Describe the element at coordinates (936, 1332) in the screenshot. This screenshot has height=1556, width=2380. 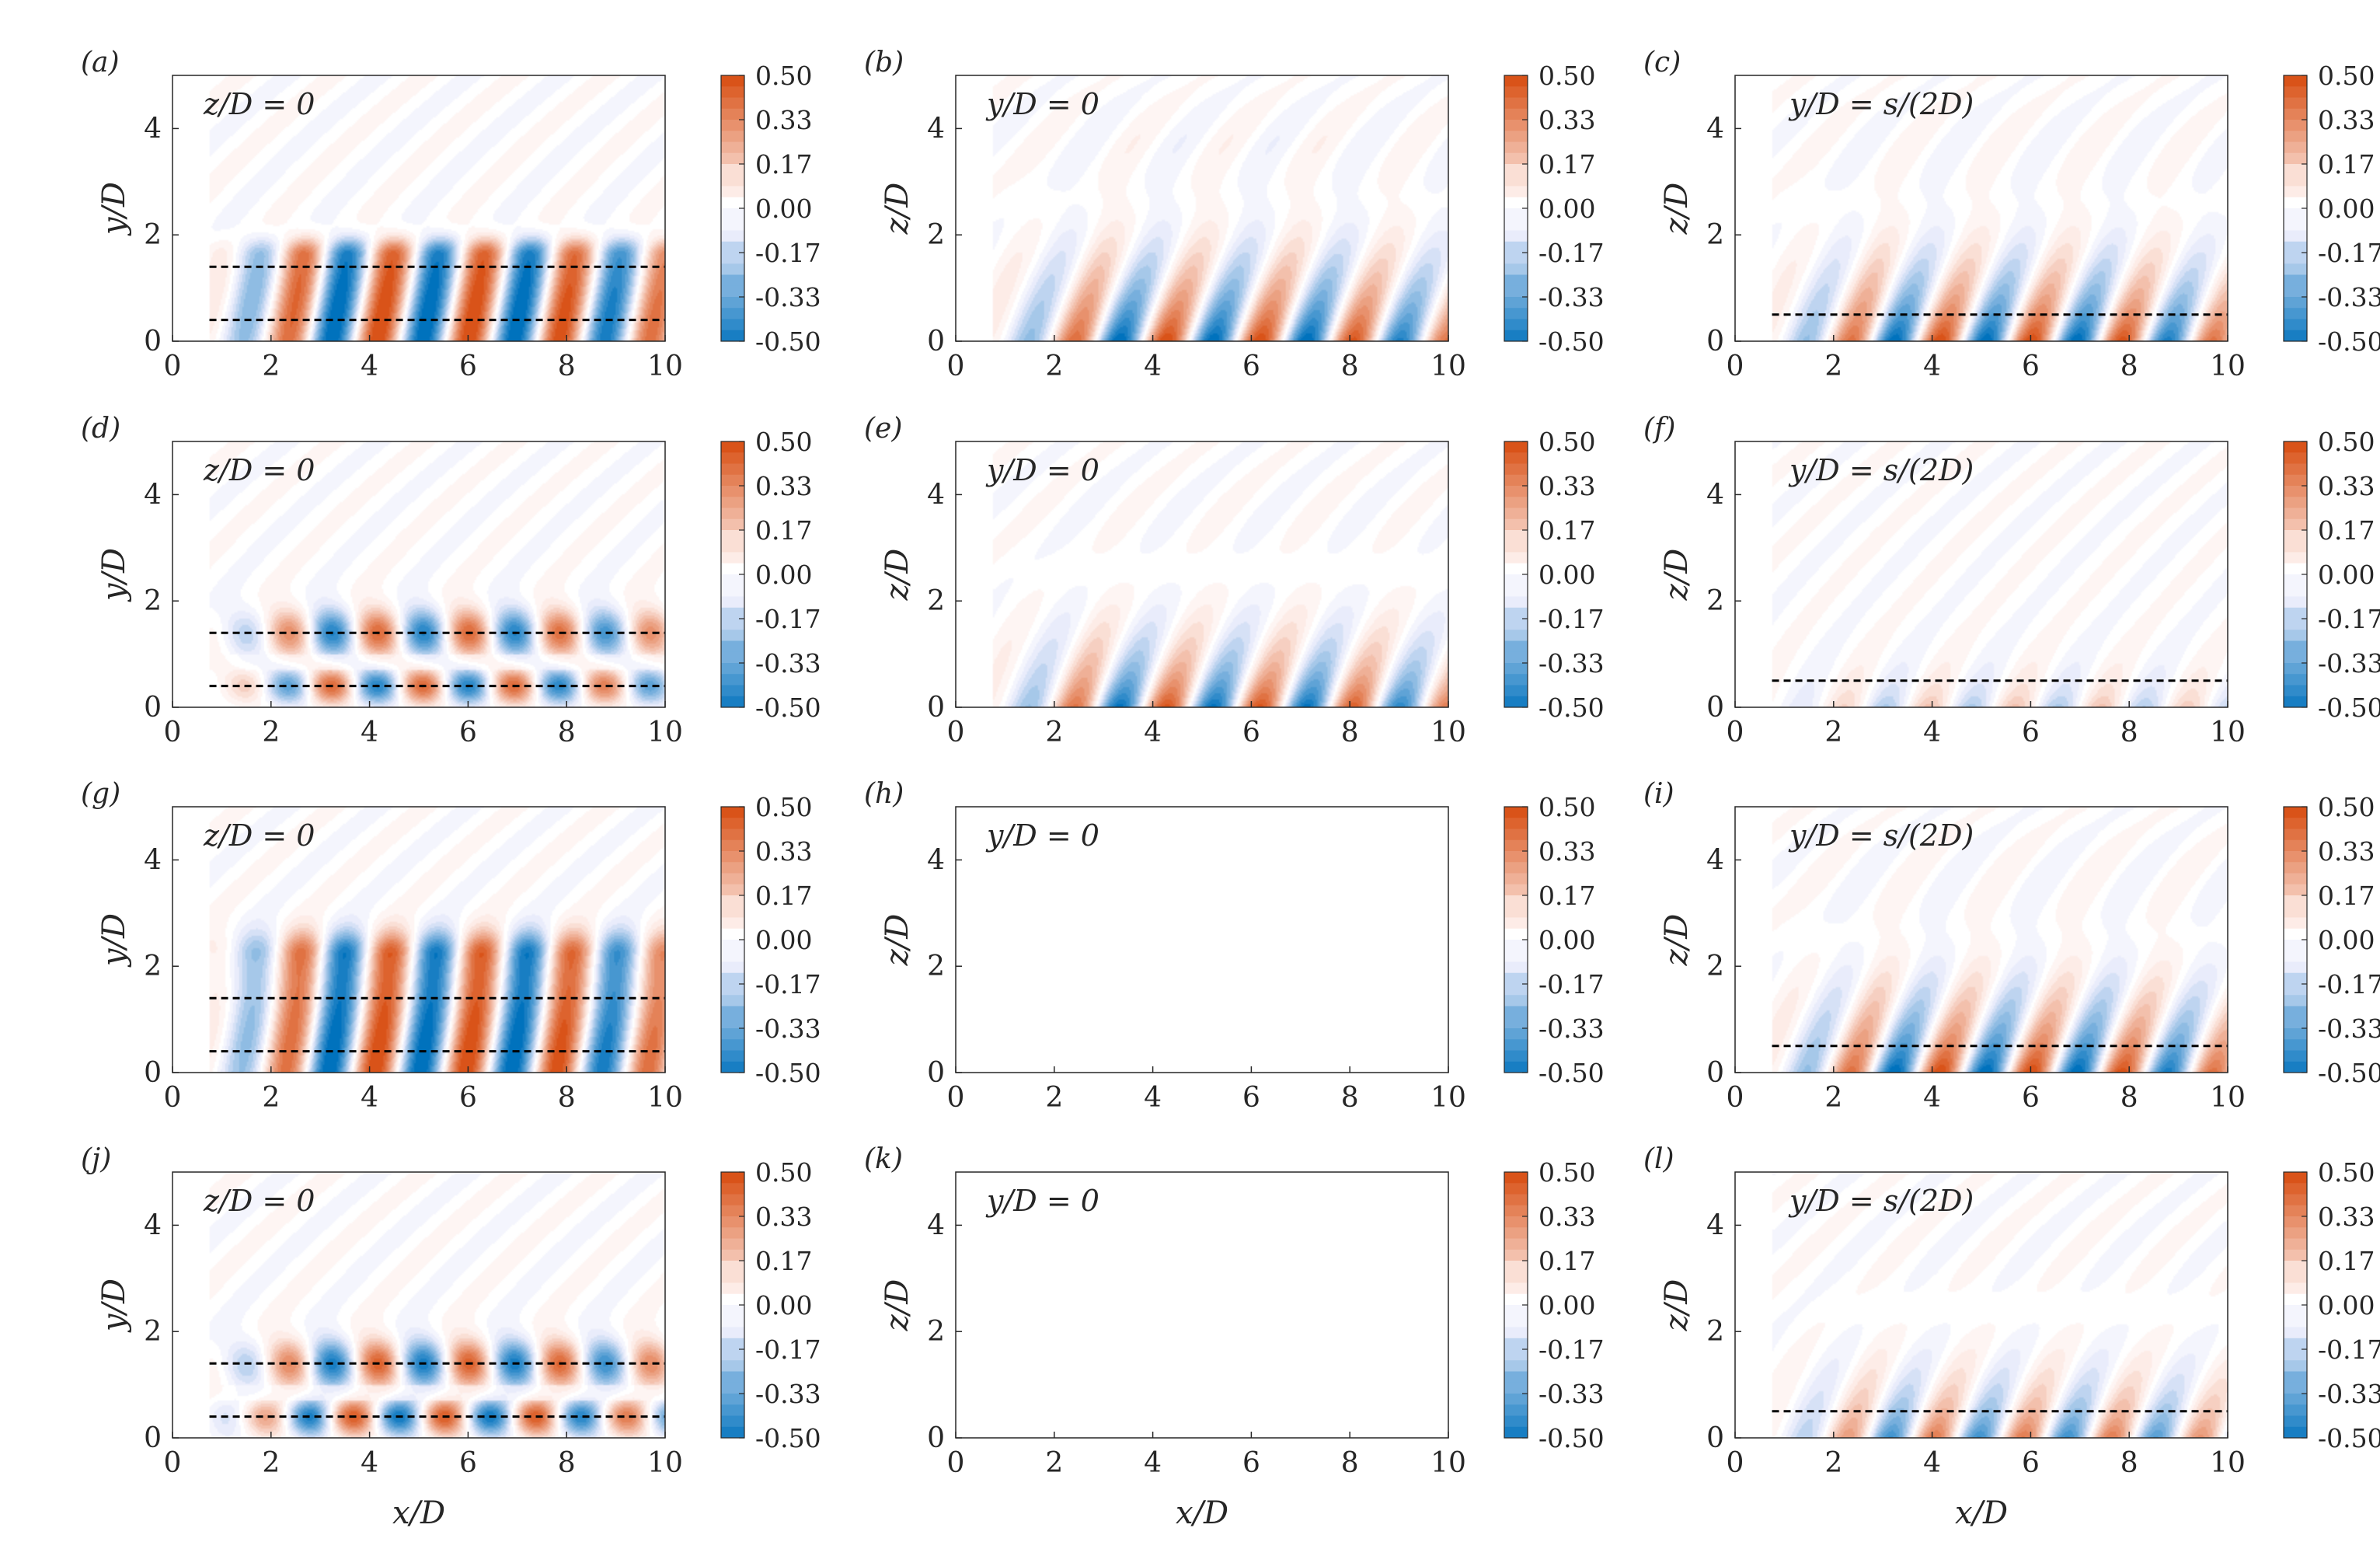
I see `y-tick-label: 2` at that location.